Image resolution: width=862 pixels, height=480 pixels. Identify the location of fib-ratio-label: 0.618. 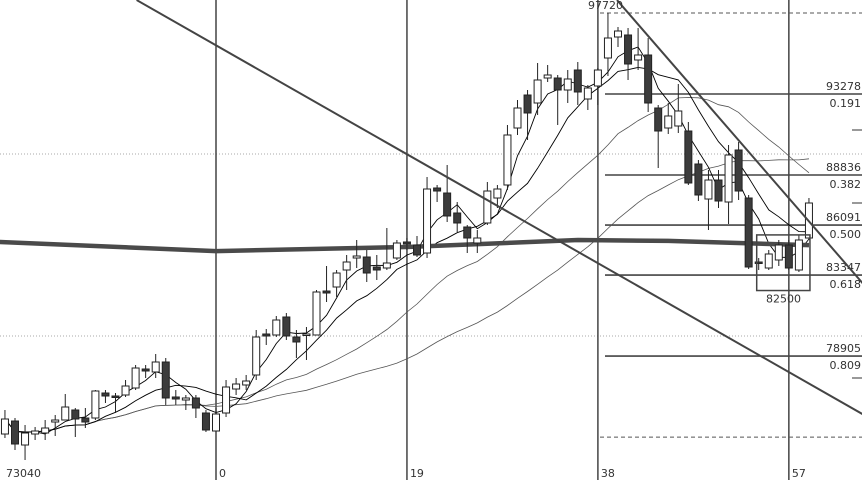
(846, 284).